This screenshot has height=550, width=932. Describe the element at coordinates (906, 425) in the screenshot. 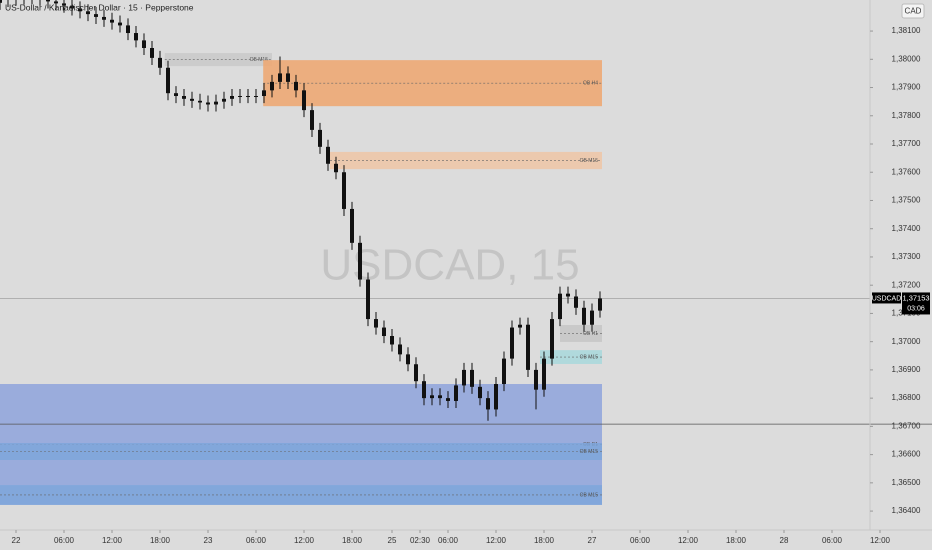

I see `y-tick-label: 1,36700` at that location.